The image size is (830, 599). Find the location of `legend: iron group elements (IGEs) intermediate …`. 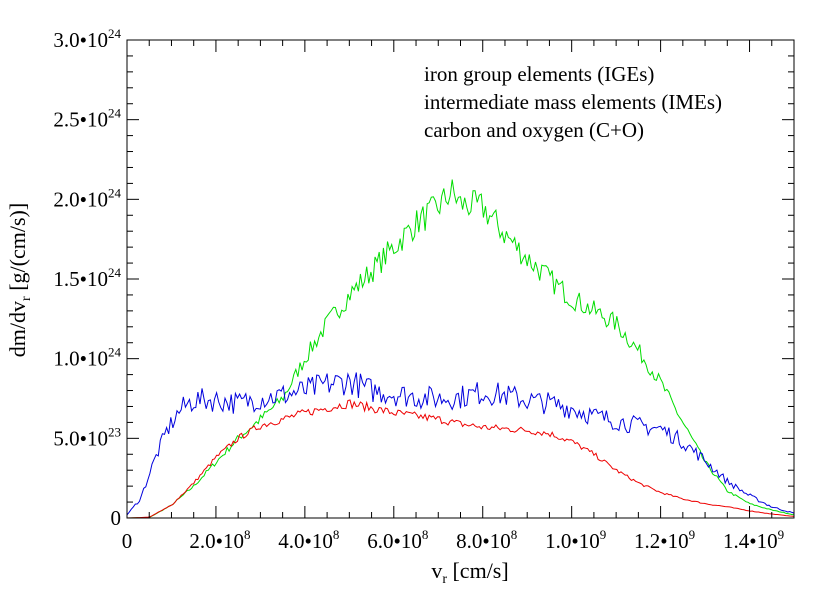

legend: iron group elements (IGEs) intermediate … is located at coordinates (573, 102).